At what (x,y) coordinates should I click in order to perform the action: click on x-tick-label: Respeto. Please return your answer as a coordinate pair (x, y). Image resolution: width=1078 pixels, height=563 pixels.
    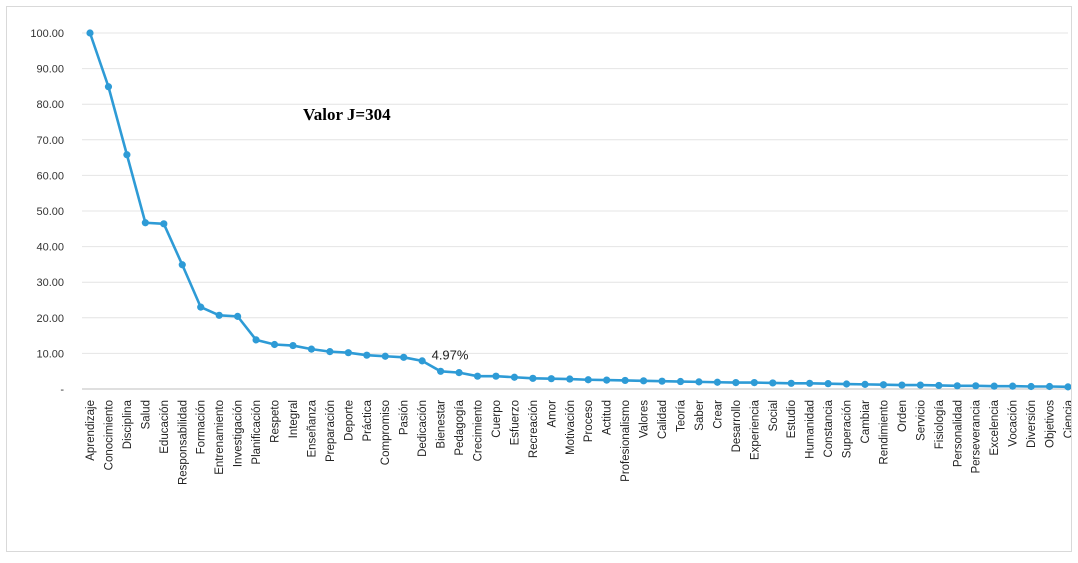
    Looking at the image, I should click on (276, 421).